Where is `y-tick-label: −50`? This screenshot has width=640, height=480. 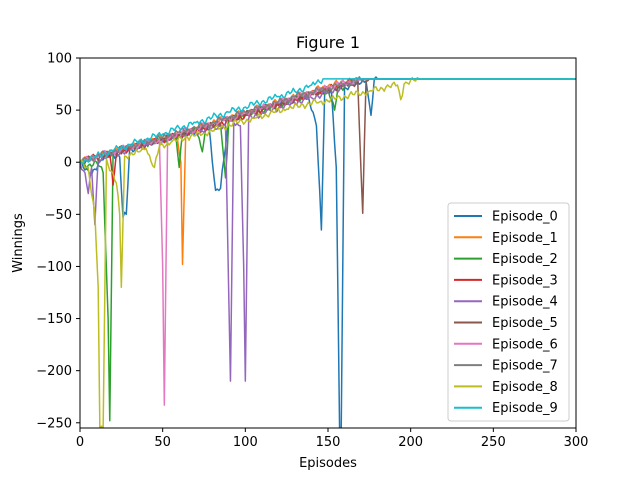
y-tick-label: −50 is located at coordinates (58, 215).